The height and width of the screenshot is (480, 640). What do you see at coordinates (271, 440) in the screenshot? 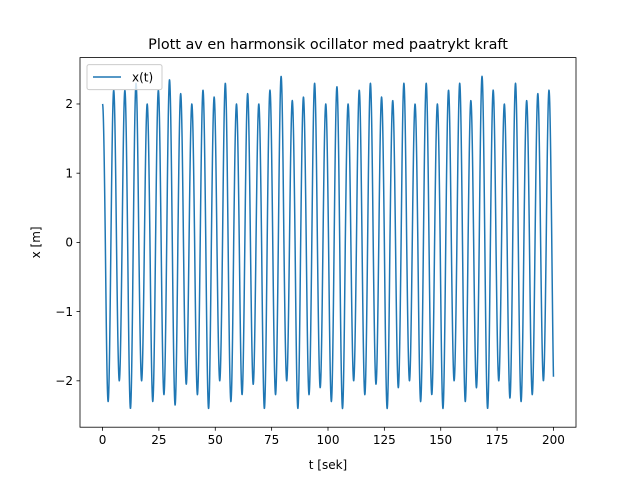
I see `x-tick-label: 75` at bounding box center [271, 440].